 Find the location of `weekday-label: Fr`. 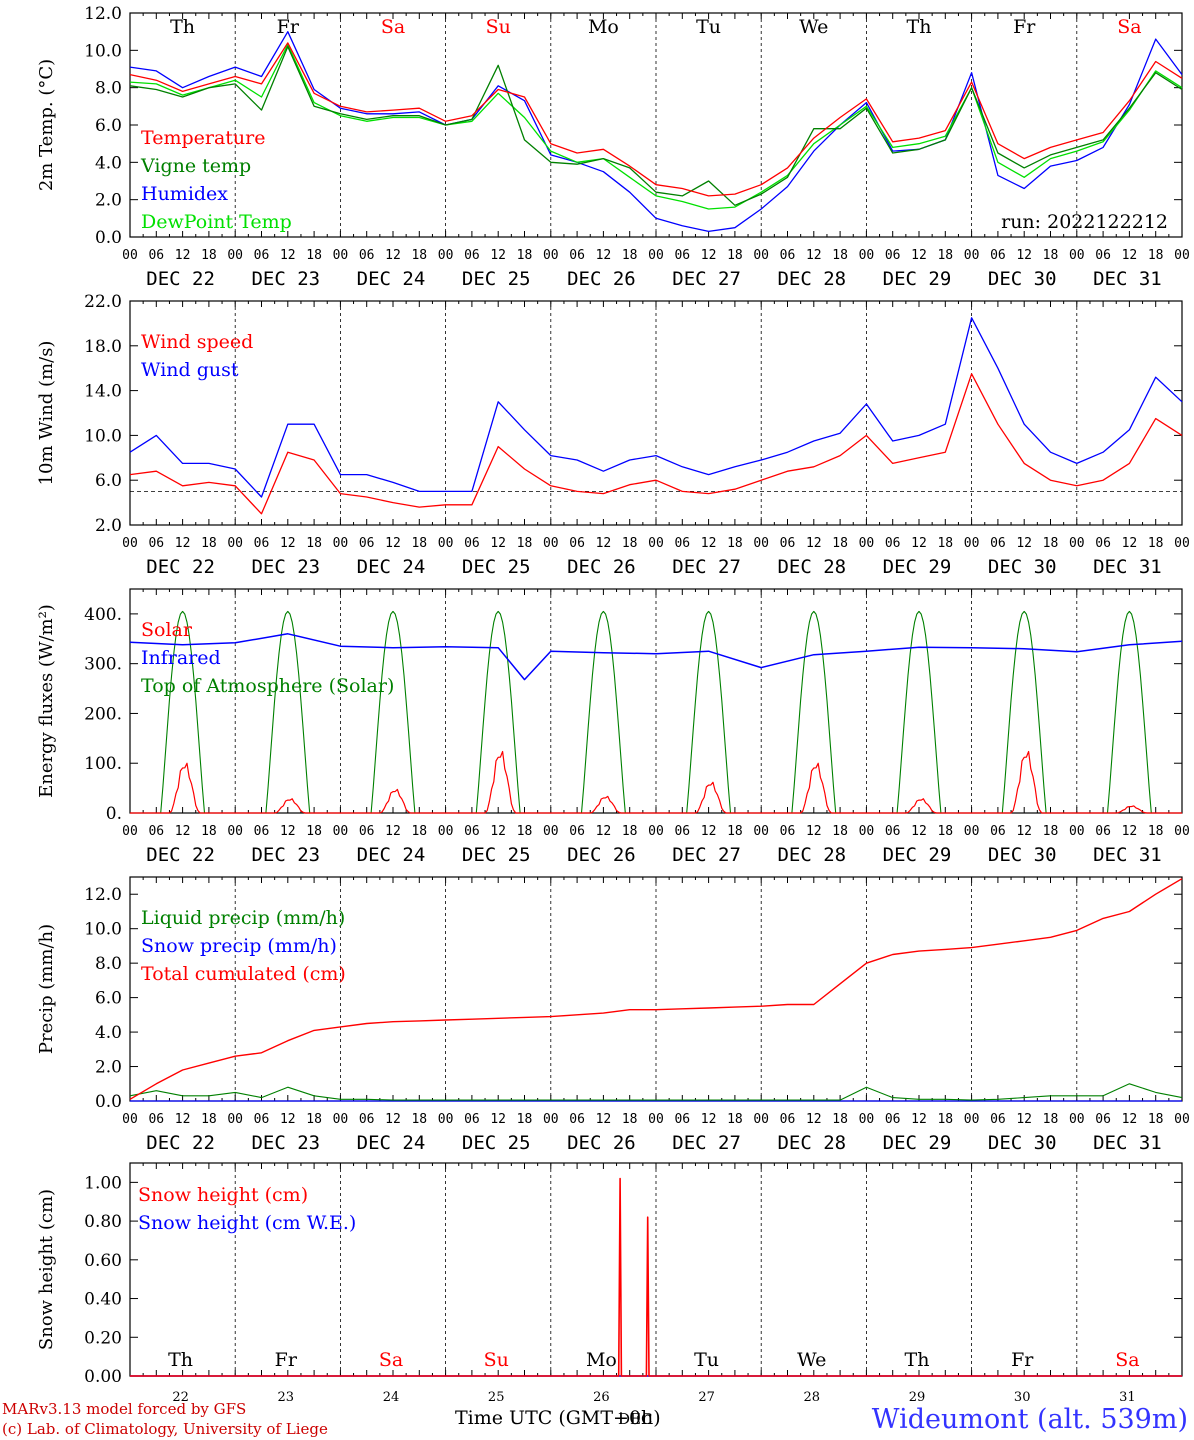

weekday-label: Fr is located at coordinates (286, 1360).